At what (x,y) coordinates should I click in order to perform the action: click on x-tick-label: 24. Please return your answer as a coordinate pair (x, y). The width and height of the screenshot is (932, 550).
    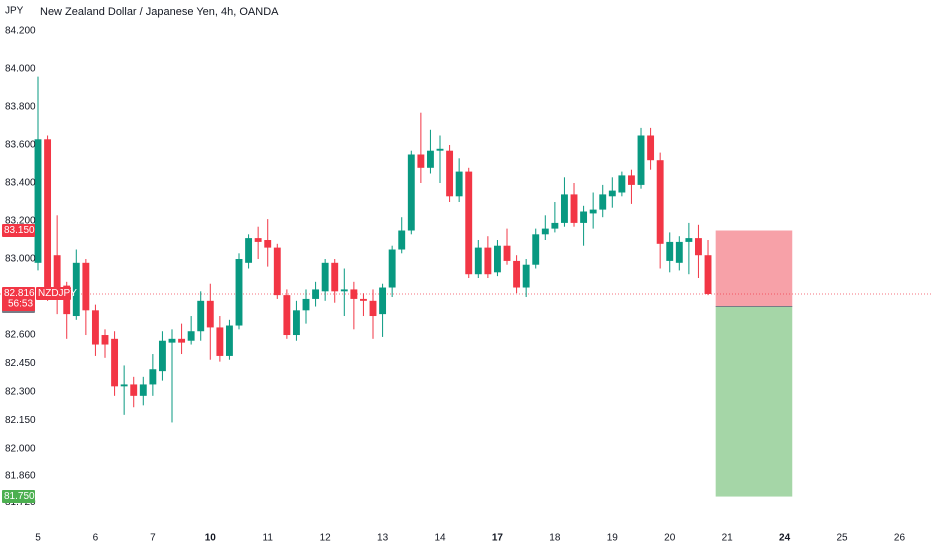
    Looking at the image, I should click on (785, 538).